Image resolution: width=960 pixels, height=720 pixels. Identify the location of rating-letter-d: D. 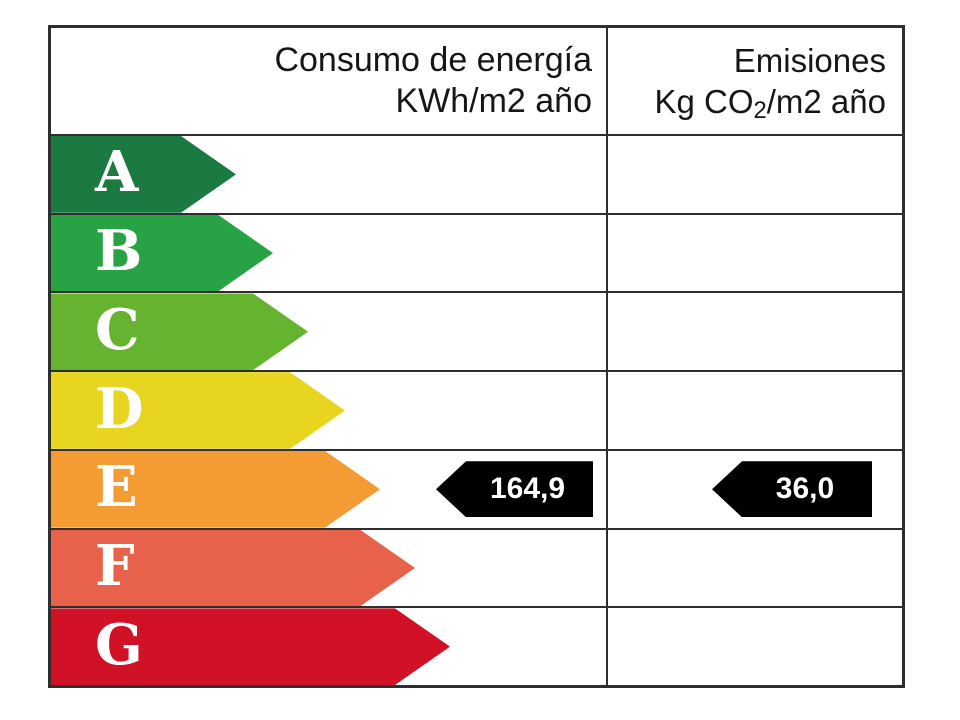
(119, 408).